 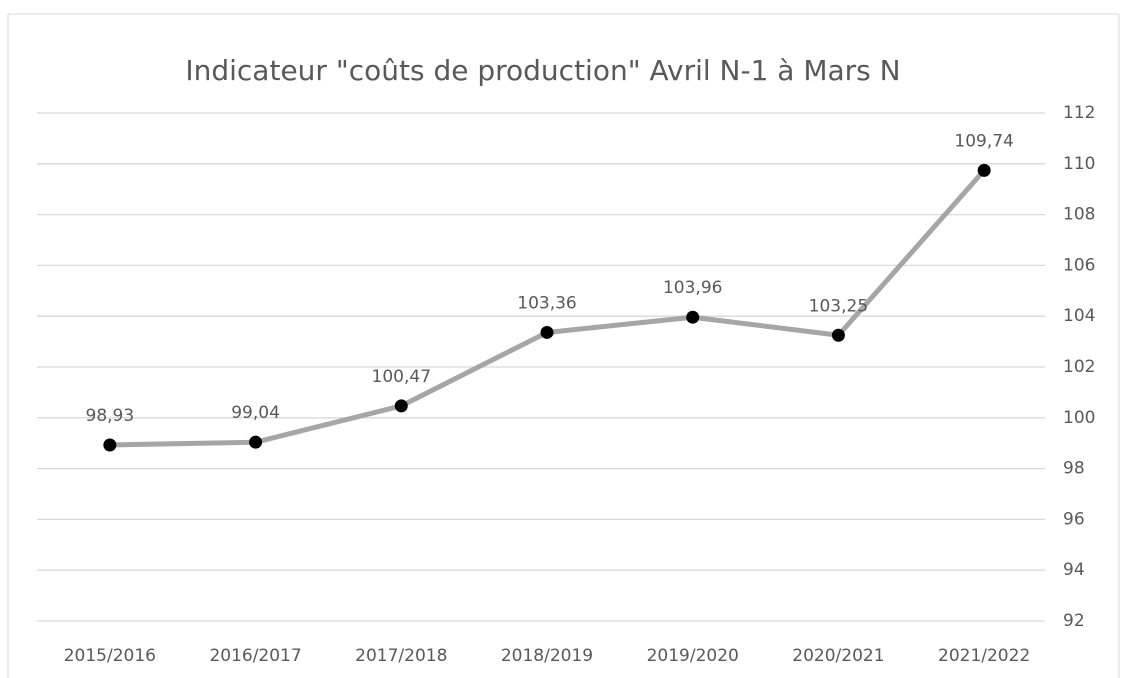 I want to click on data-label: 99,04, so click(x=255, y=413).